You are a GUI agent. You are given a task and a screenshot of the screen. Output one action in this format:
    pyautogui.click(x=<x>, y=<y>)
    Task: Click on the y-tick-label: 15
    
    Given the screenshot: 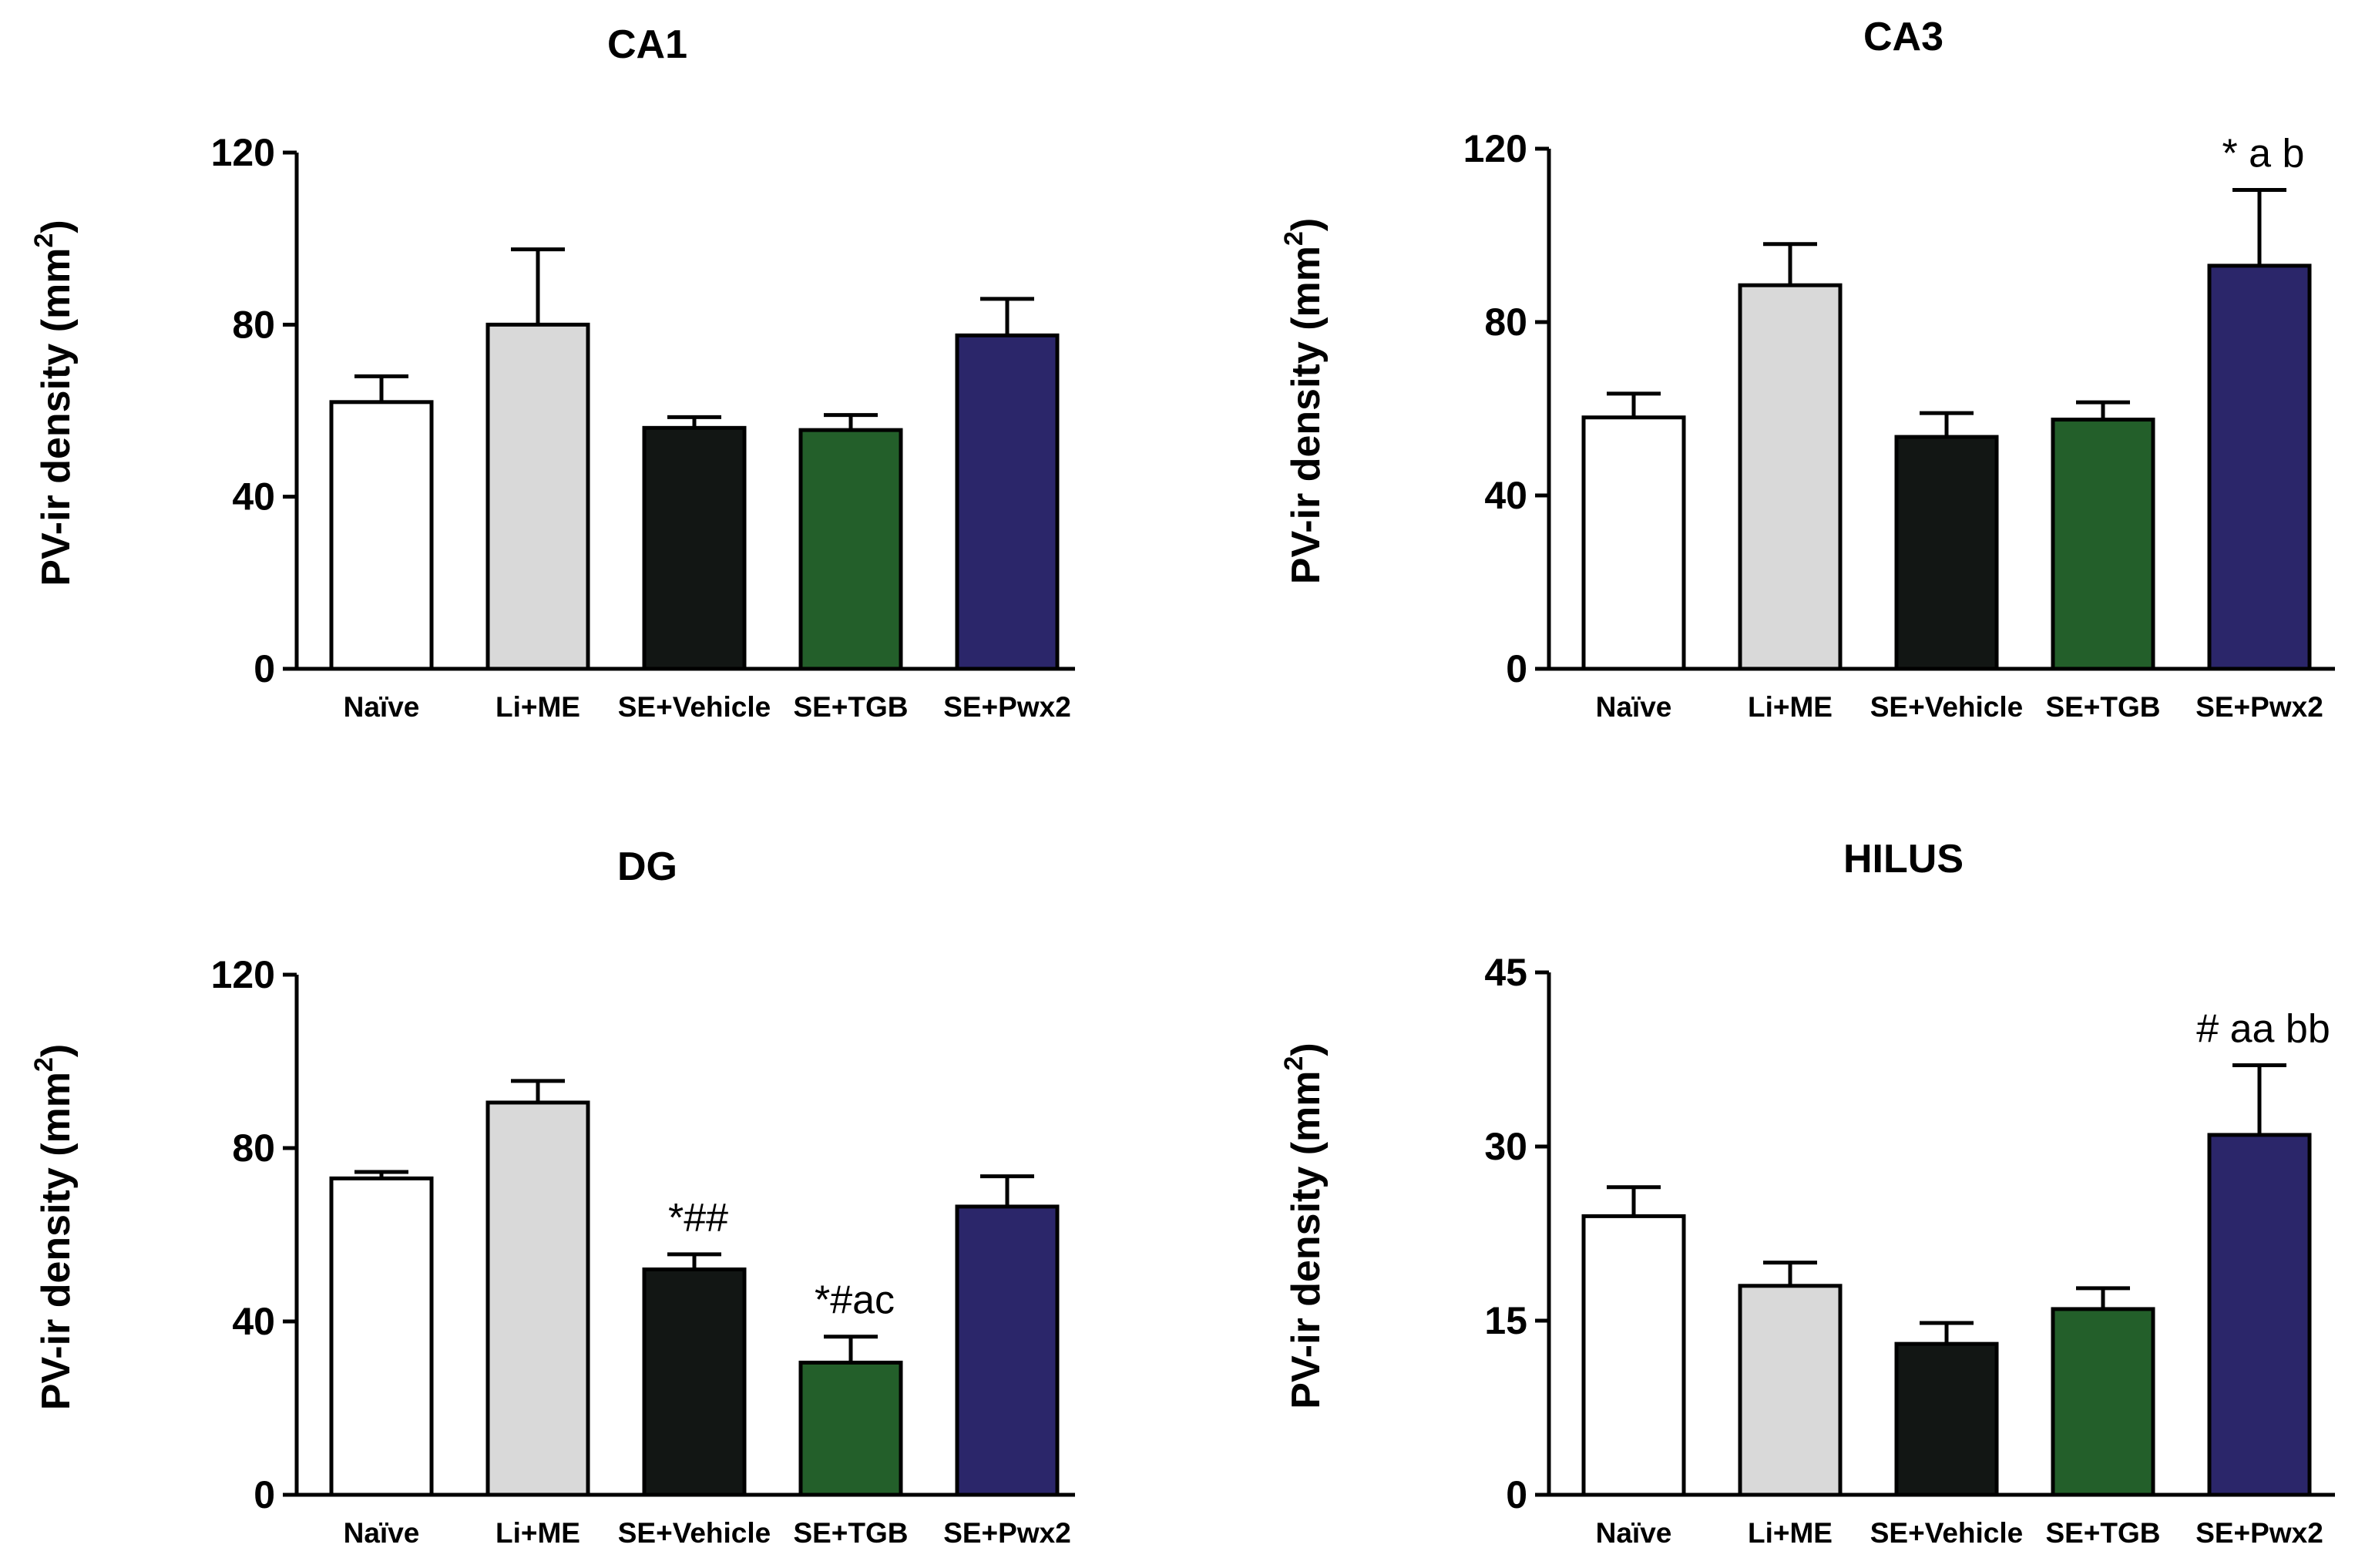 What is the action you would take?
    pyautogui.click(x=1505, y=1321)
    